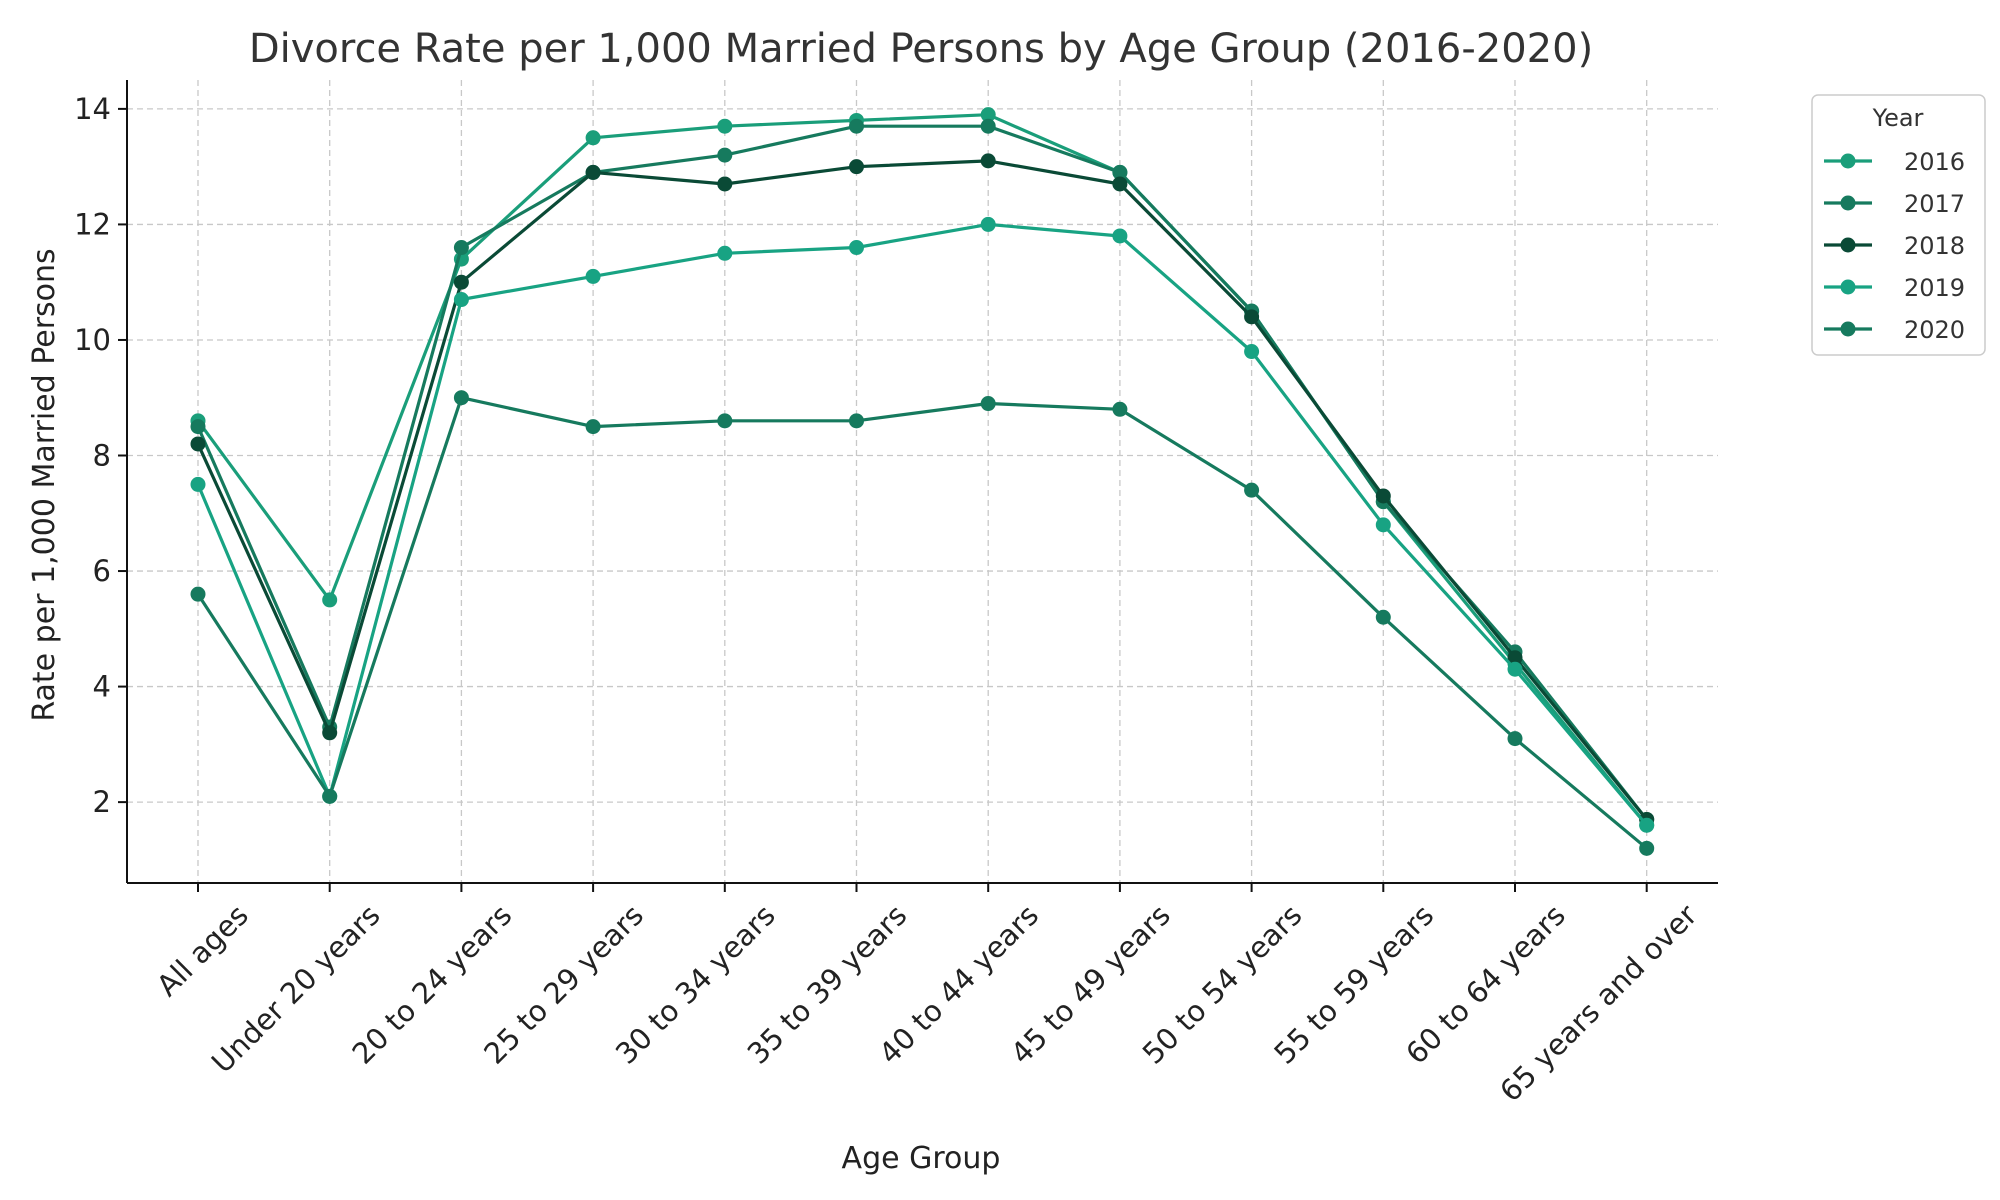 Image resolution: width=2000 pixels, height=1200 pixels. Describe the element at coordinates (1934, 288) in the screenshot. I see `legend-label: 2019` at that location.